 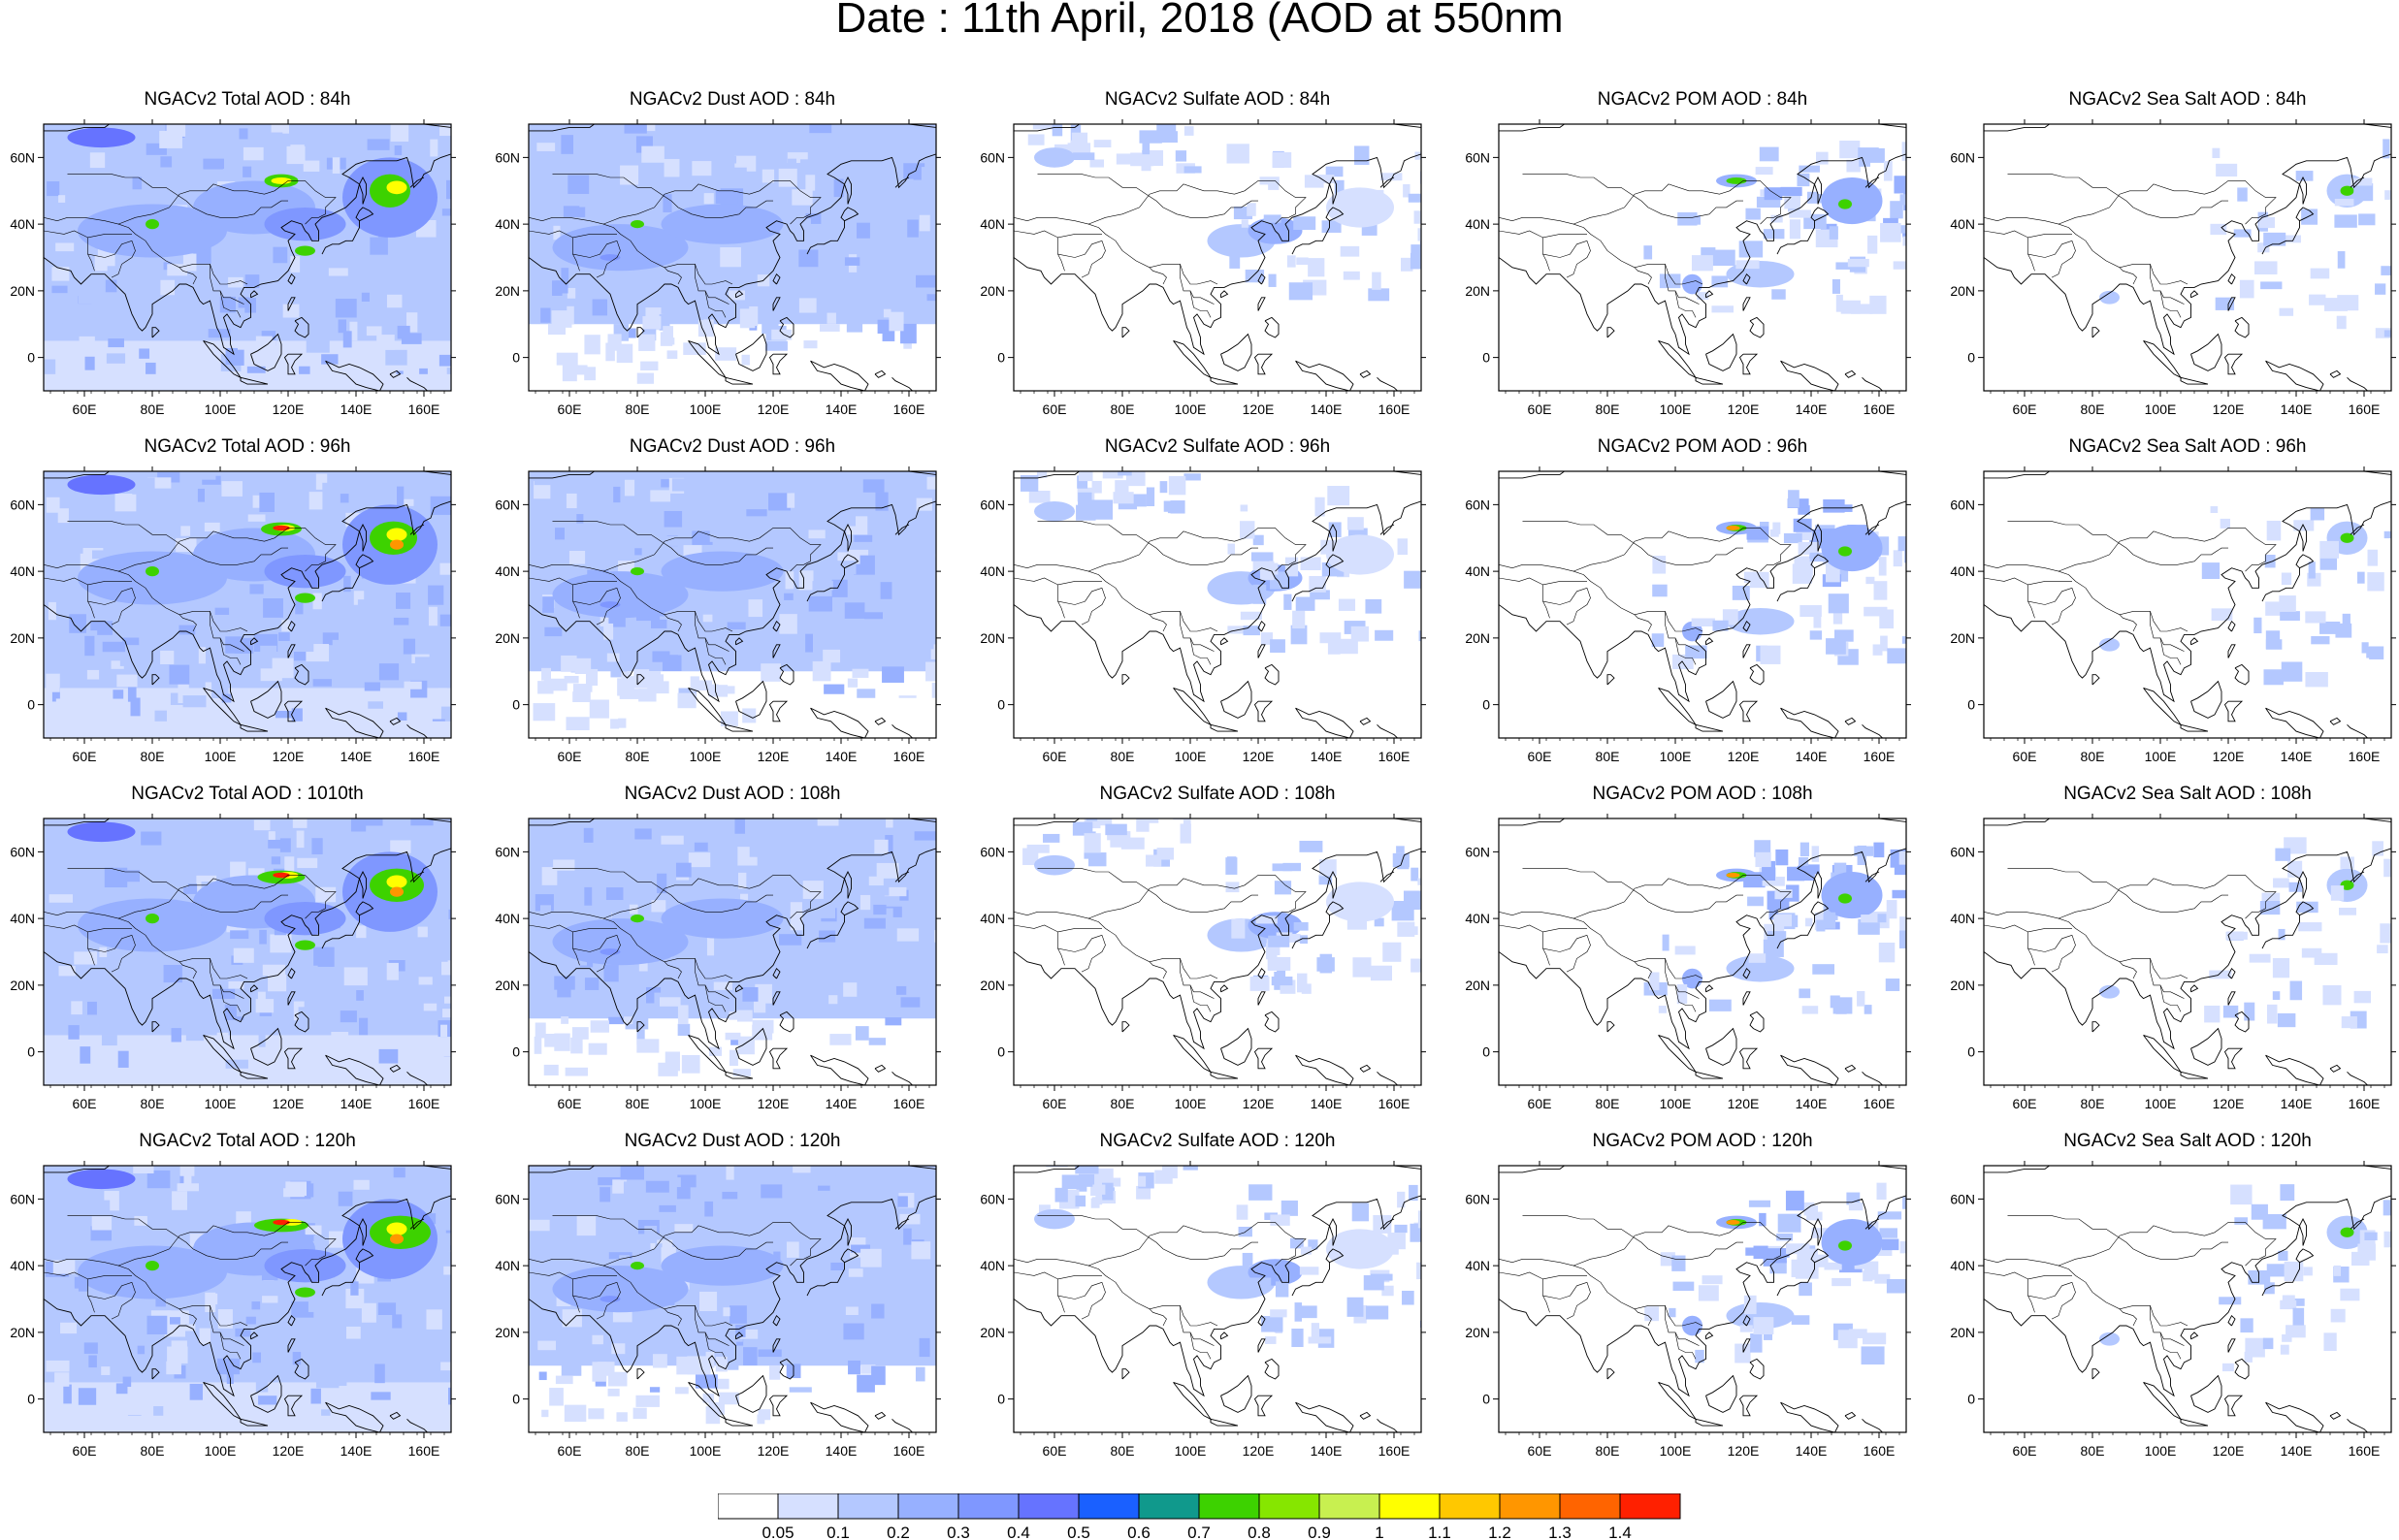 What do you see at coordinates (248, 99) in the screenshot?
I see `panel-title-total-0: NGACv2 Total AOD : 84h` at bounding box center [248, 99].